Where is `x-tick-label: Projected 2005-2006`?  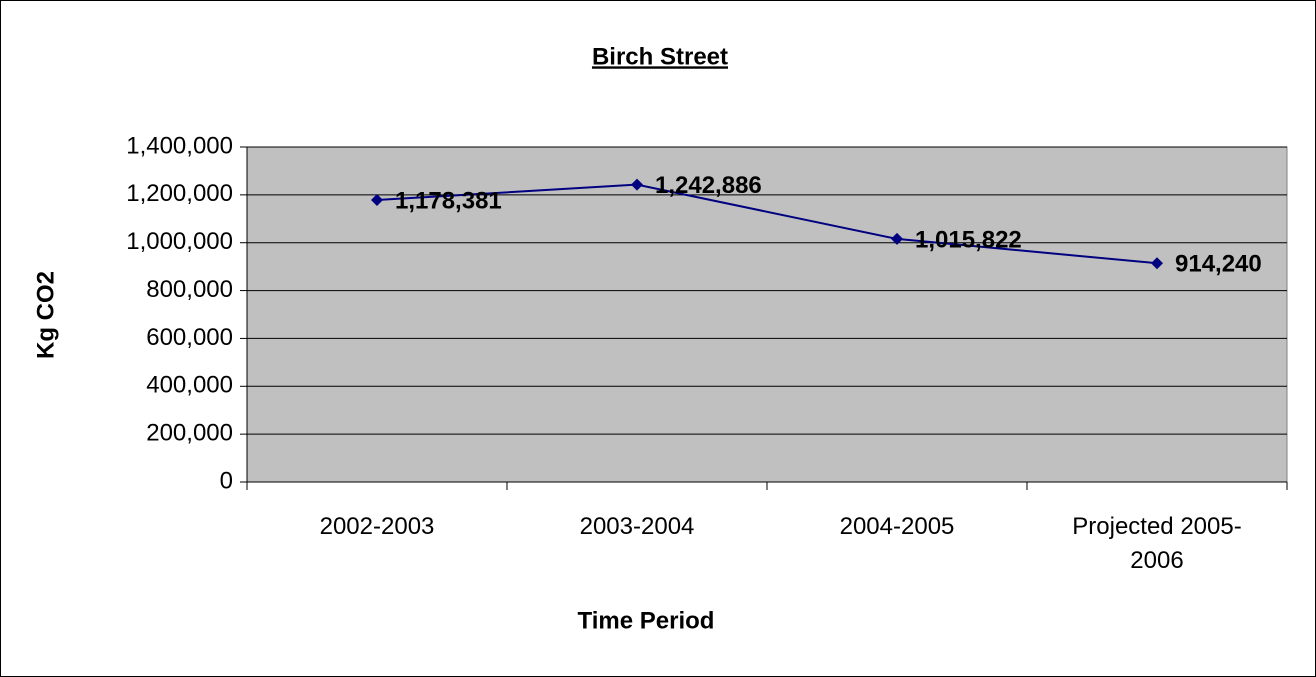 x-tick-label: Projected 2005-2006 is located at coordinates (1157, 543).